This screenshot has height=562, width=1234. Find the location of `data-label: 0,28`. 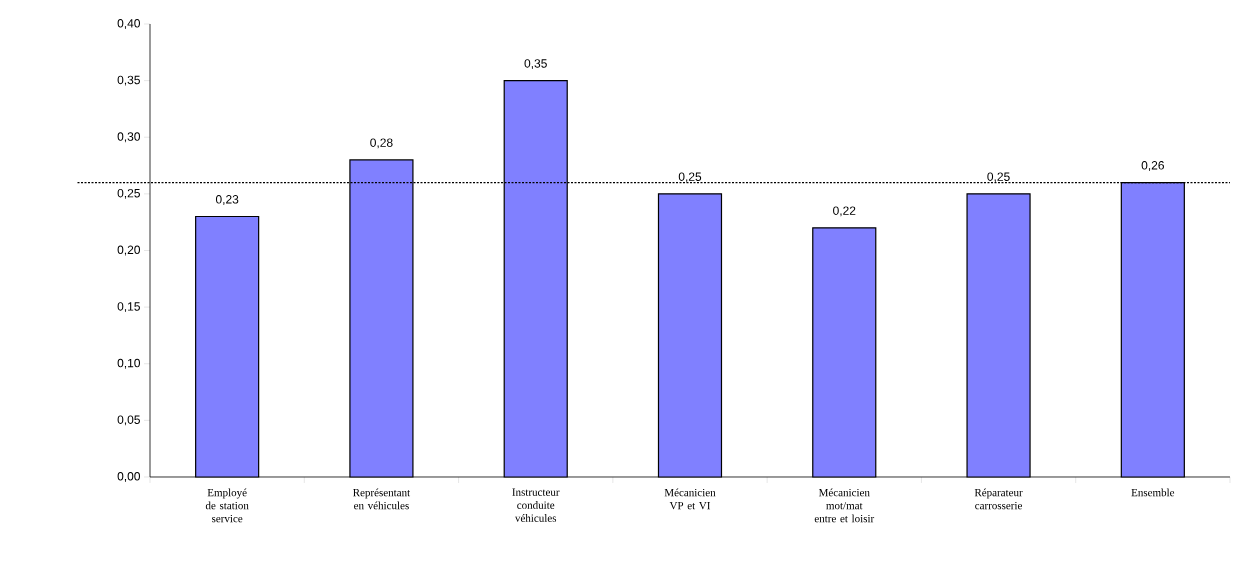

data-label: 0,28 is located at coordinates (381, 143).